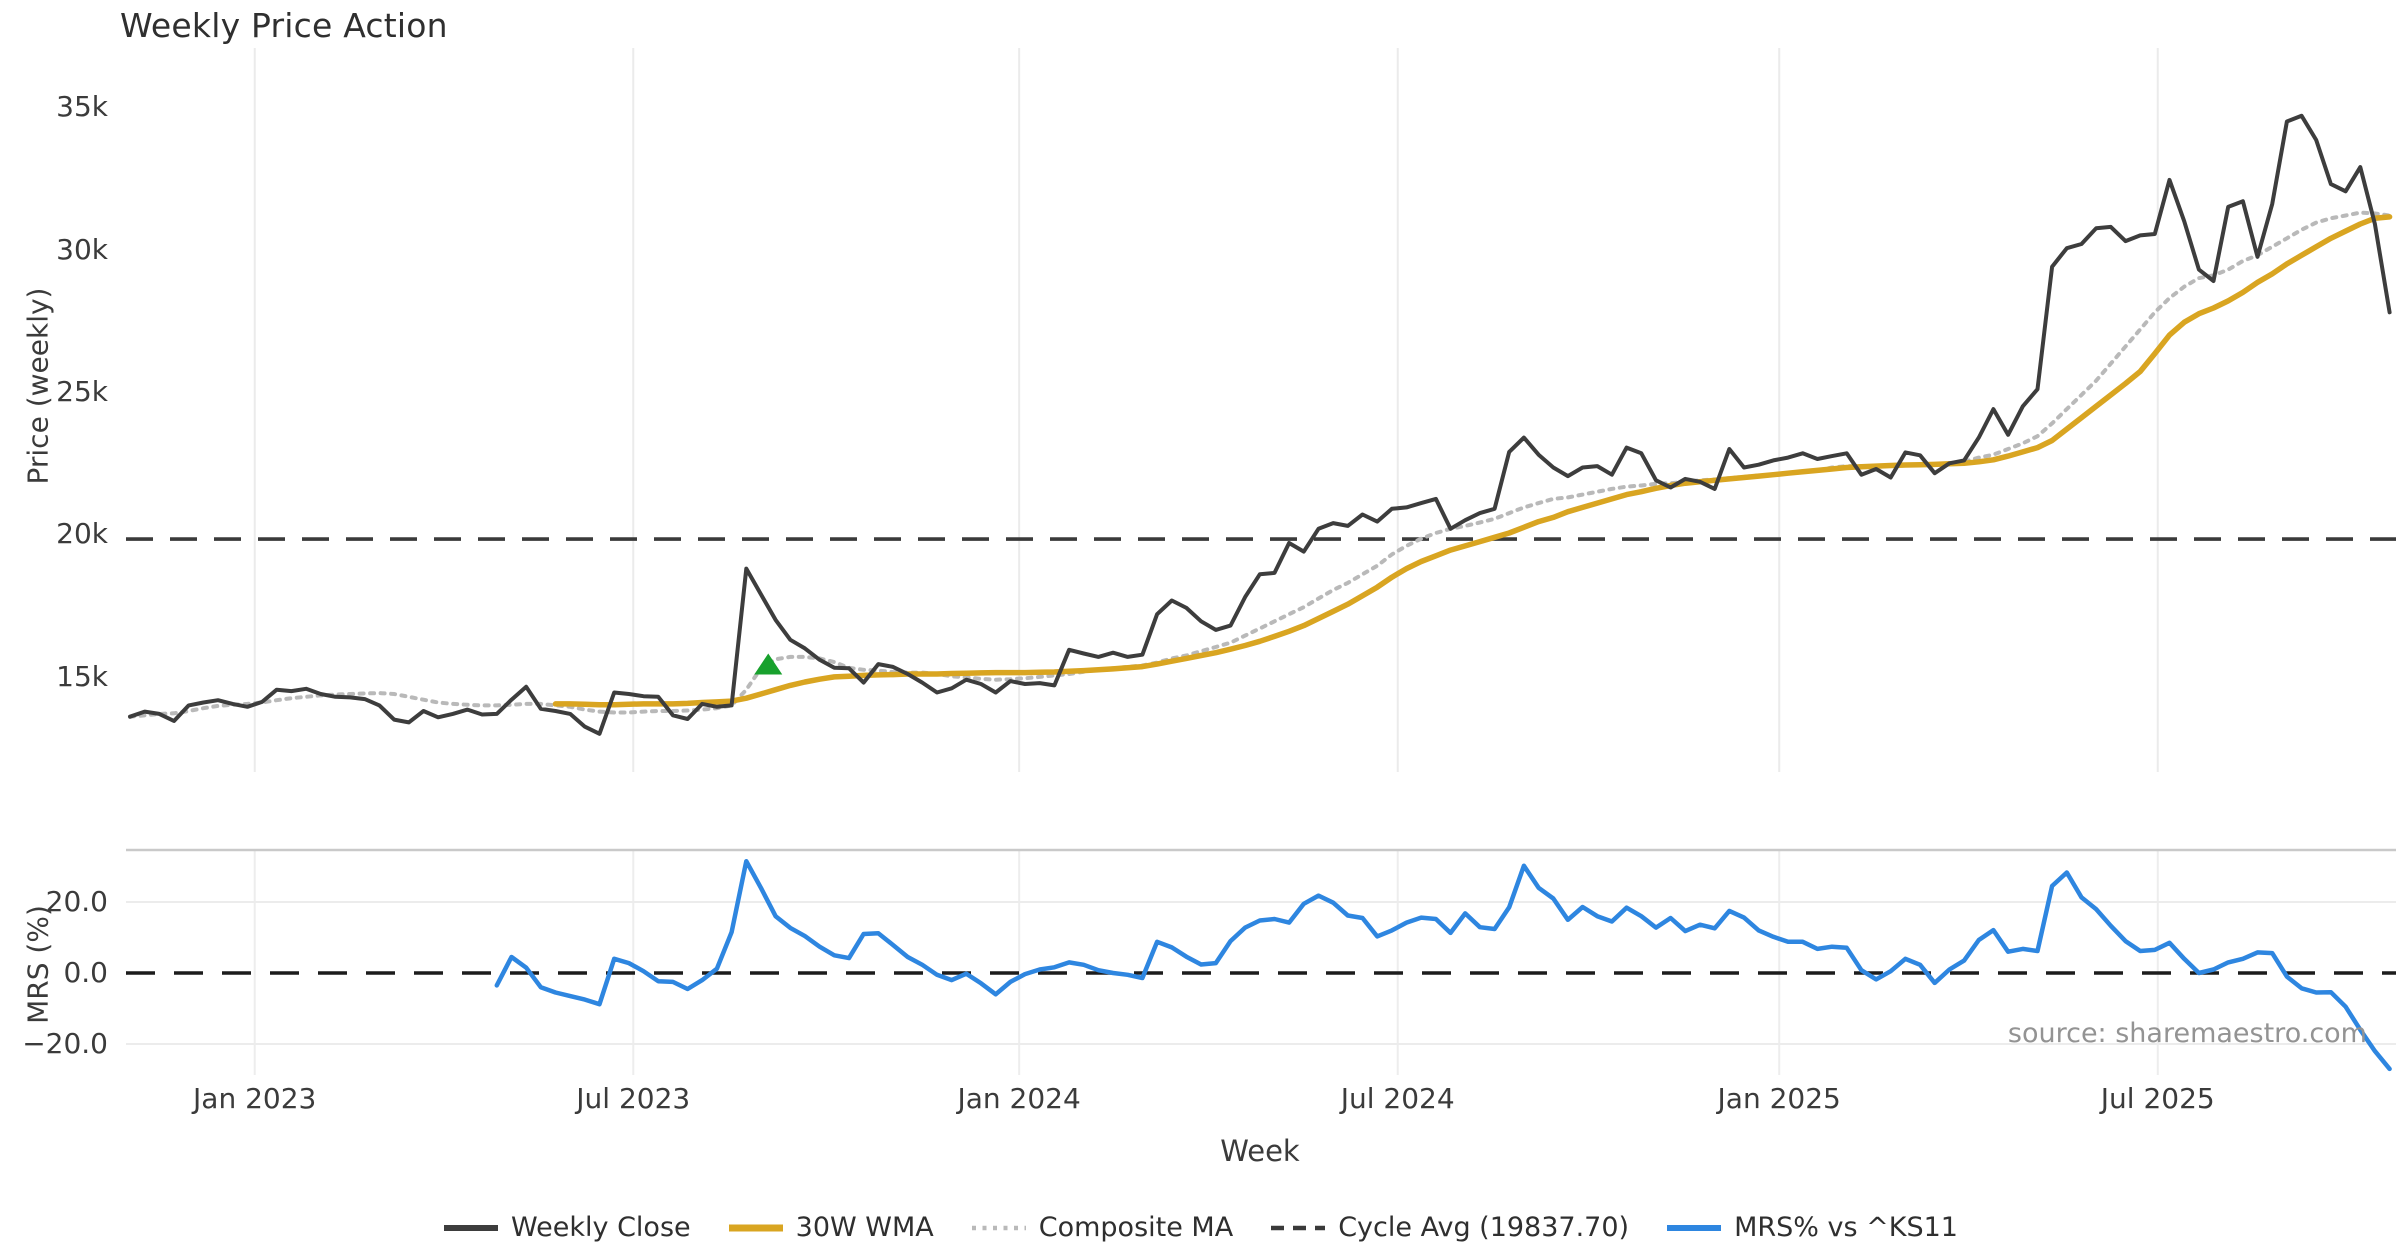  I want to click on composite-line-sample-icon, so click(998, 1227).